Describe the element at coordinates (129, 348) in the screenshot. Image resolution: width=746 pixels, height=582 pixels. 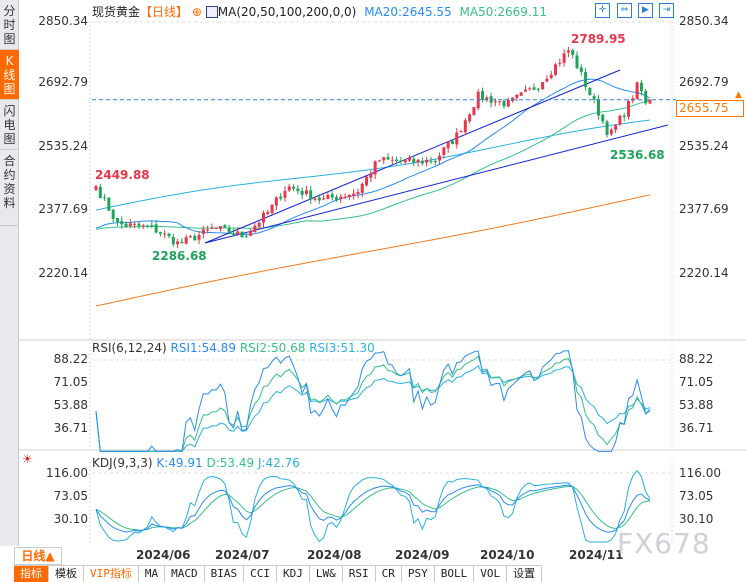
I see `rsi-label: RSI(6,12,24)` at that location.